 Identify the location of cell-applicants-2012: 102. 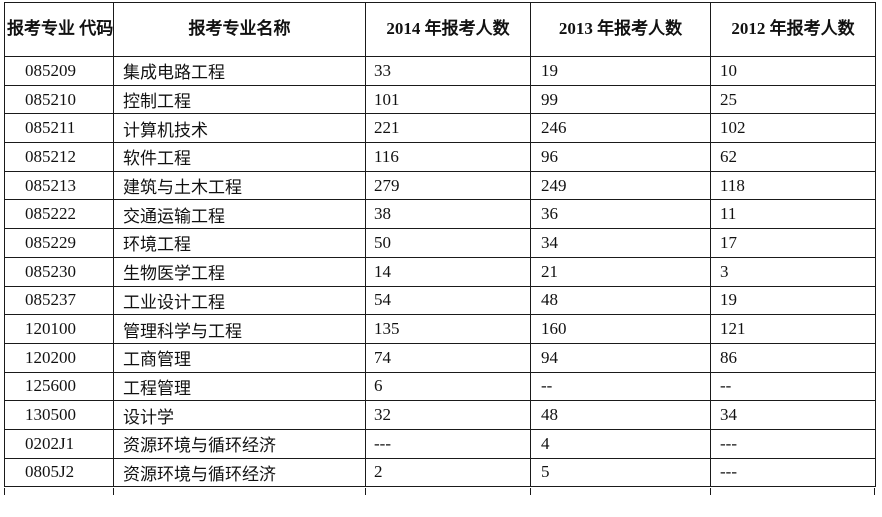
(793, 128).